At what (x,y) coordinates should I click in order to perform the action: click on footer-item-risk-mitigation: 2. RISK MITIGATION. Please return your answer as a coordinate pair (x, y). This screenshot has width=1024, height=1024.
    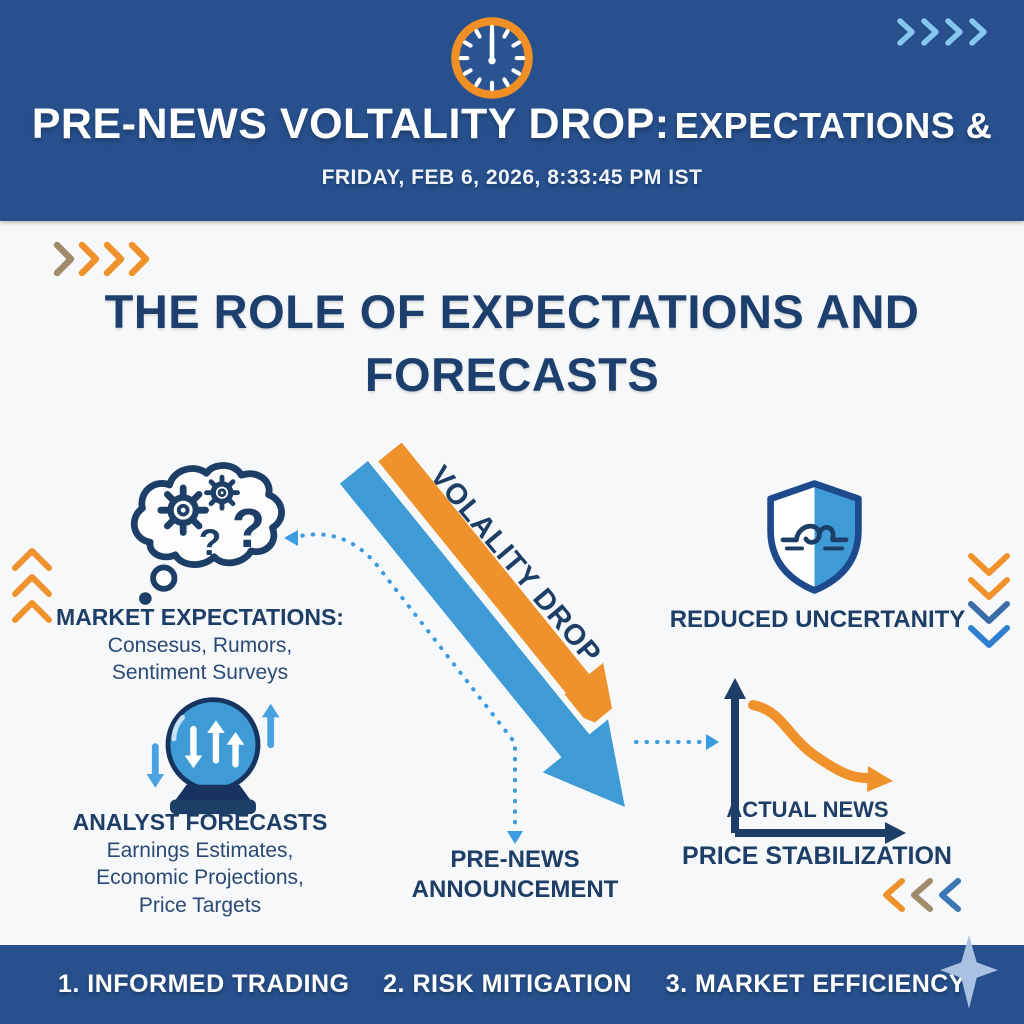
    Looking at the image, I should click on (507, 984).